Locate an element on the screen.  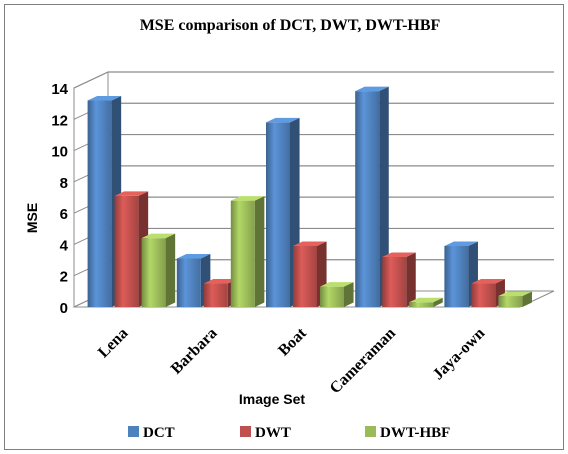
gridline-depth is located at coordinates (91, 80).